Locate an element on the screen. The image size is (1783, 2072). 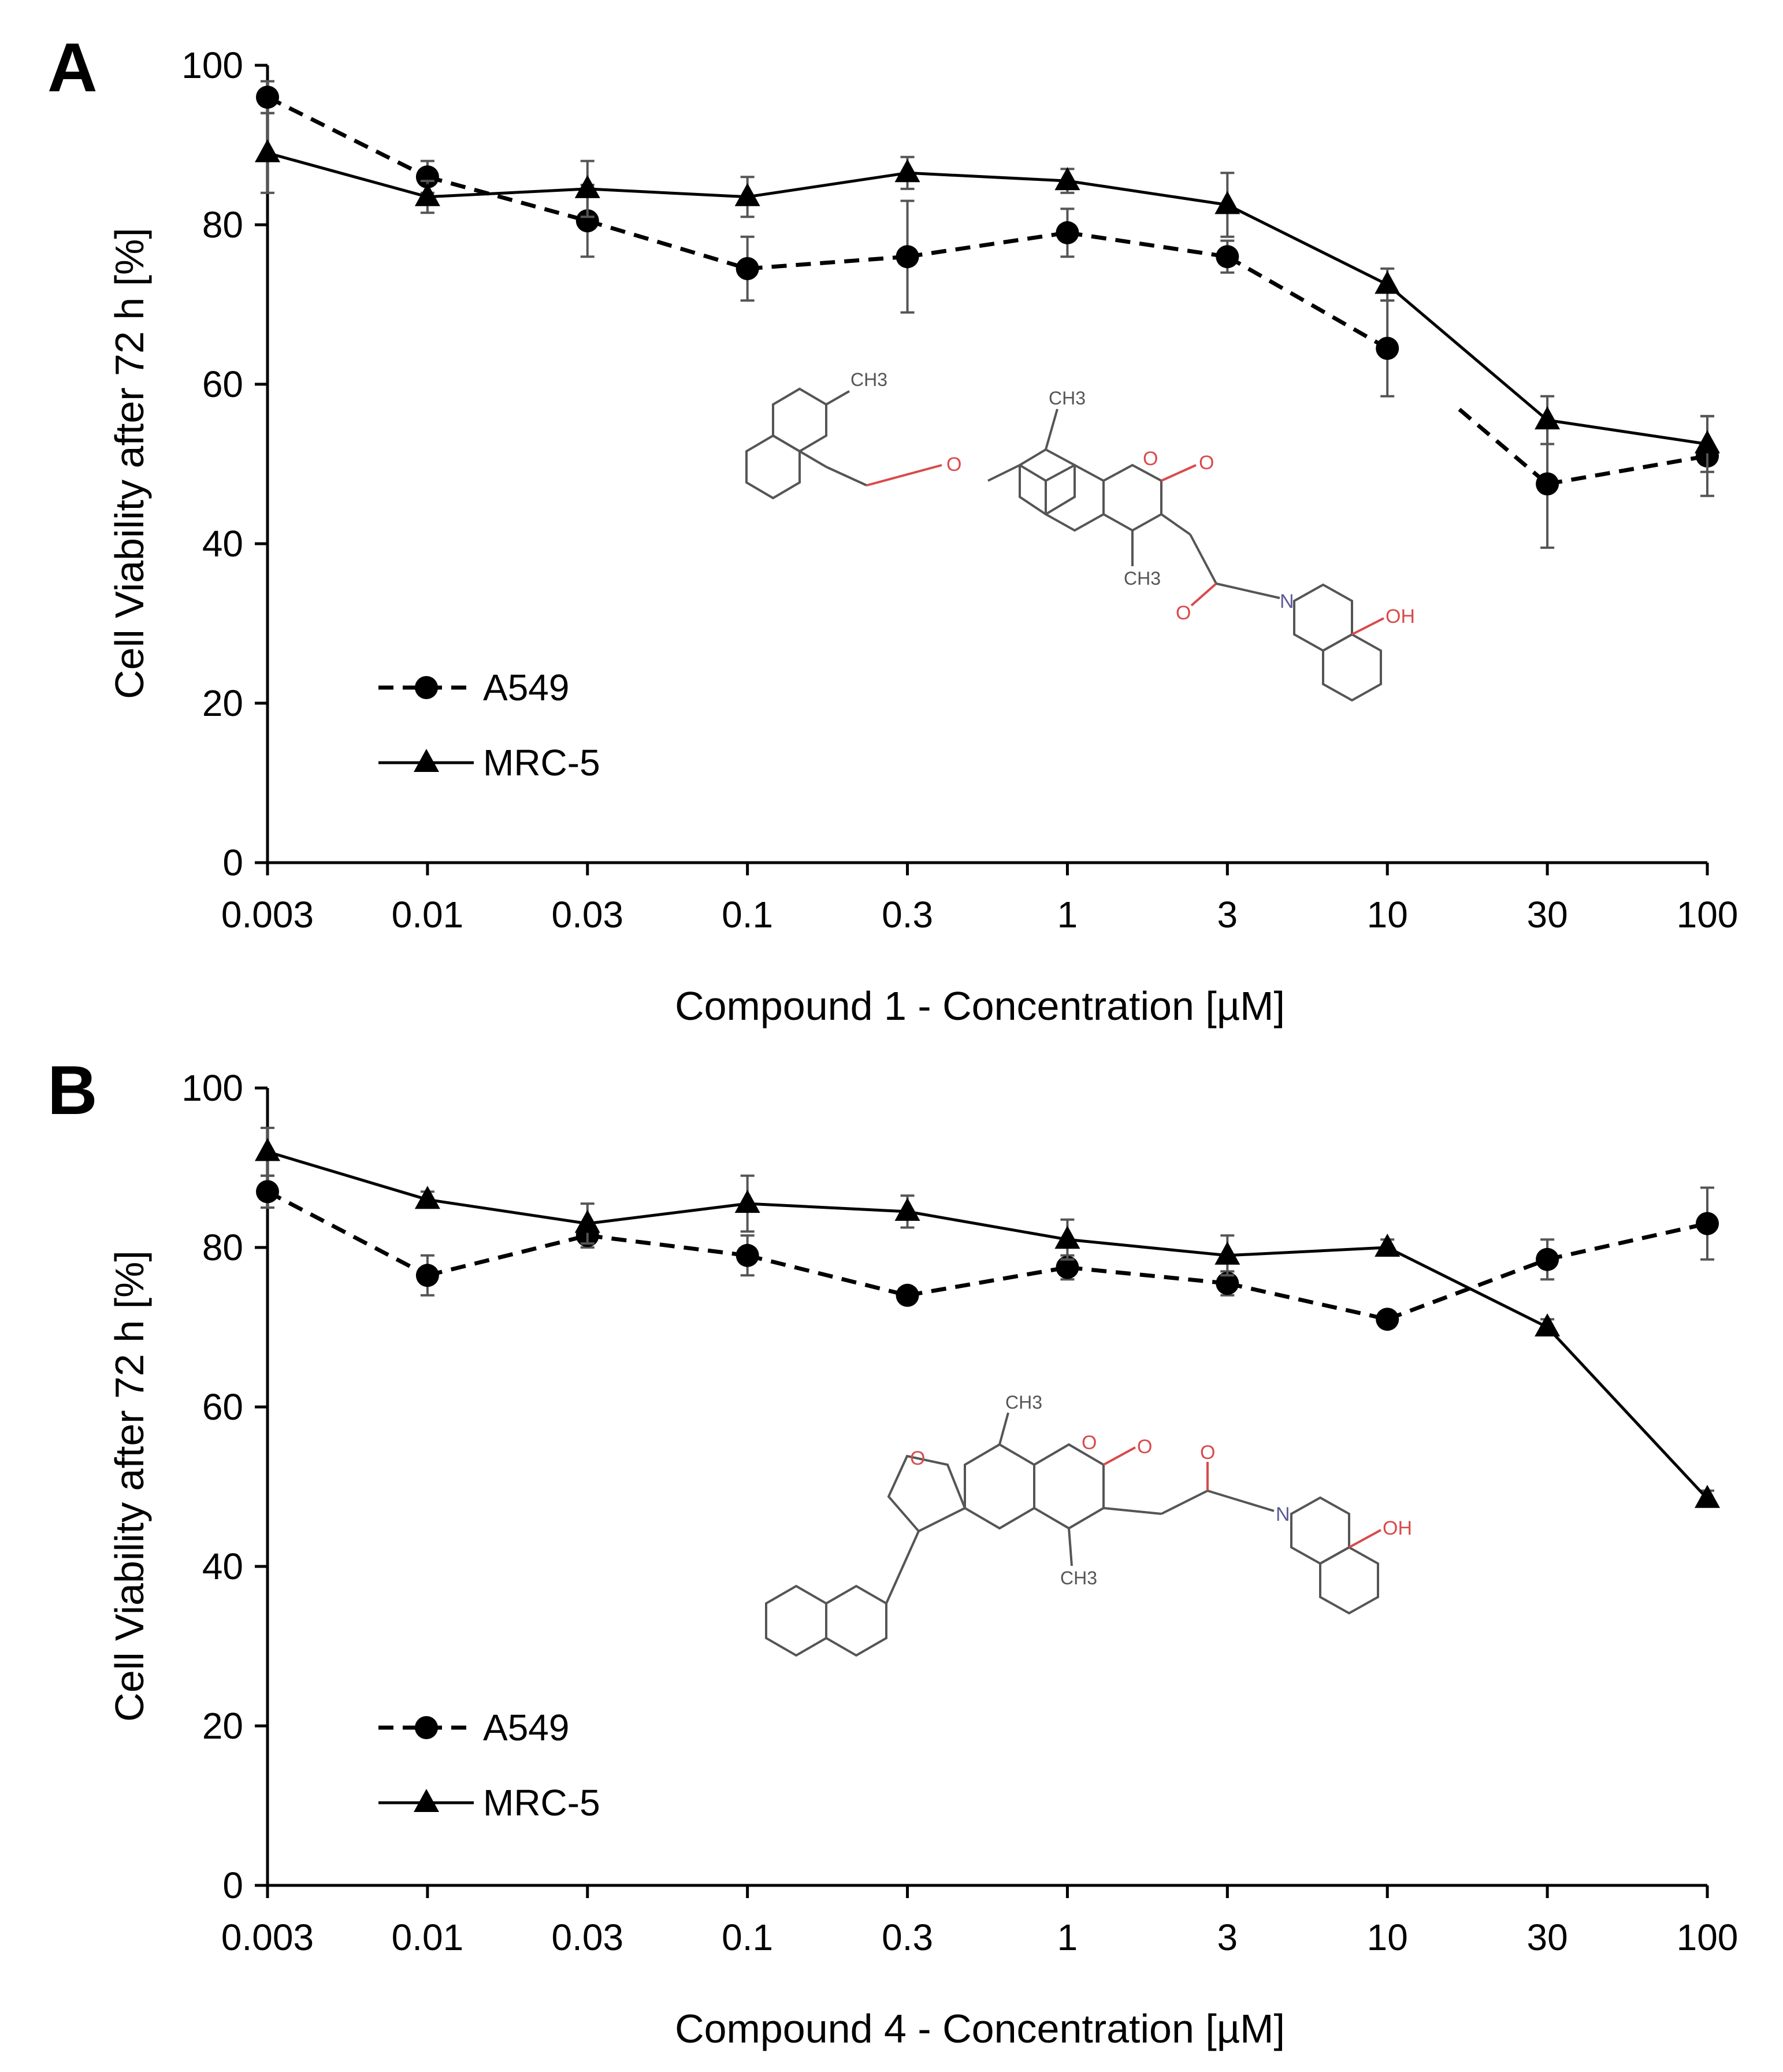
legend-mrc5-marker-b is located at coordinates (426, 1800).